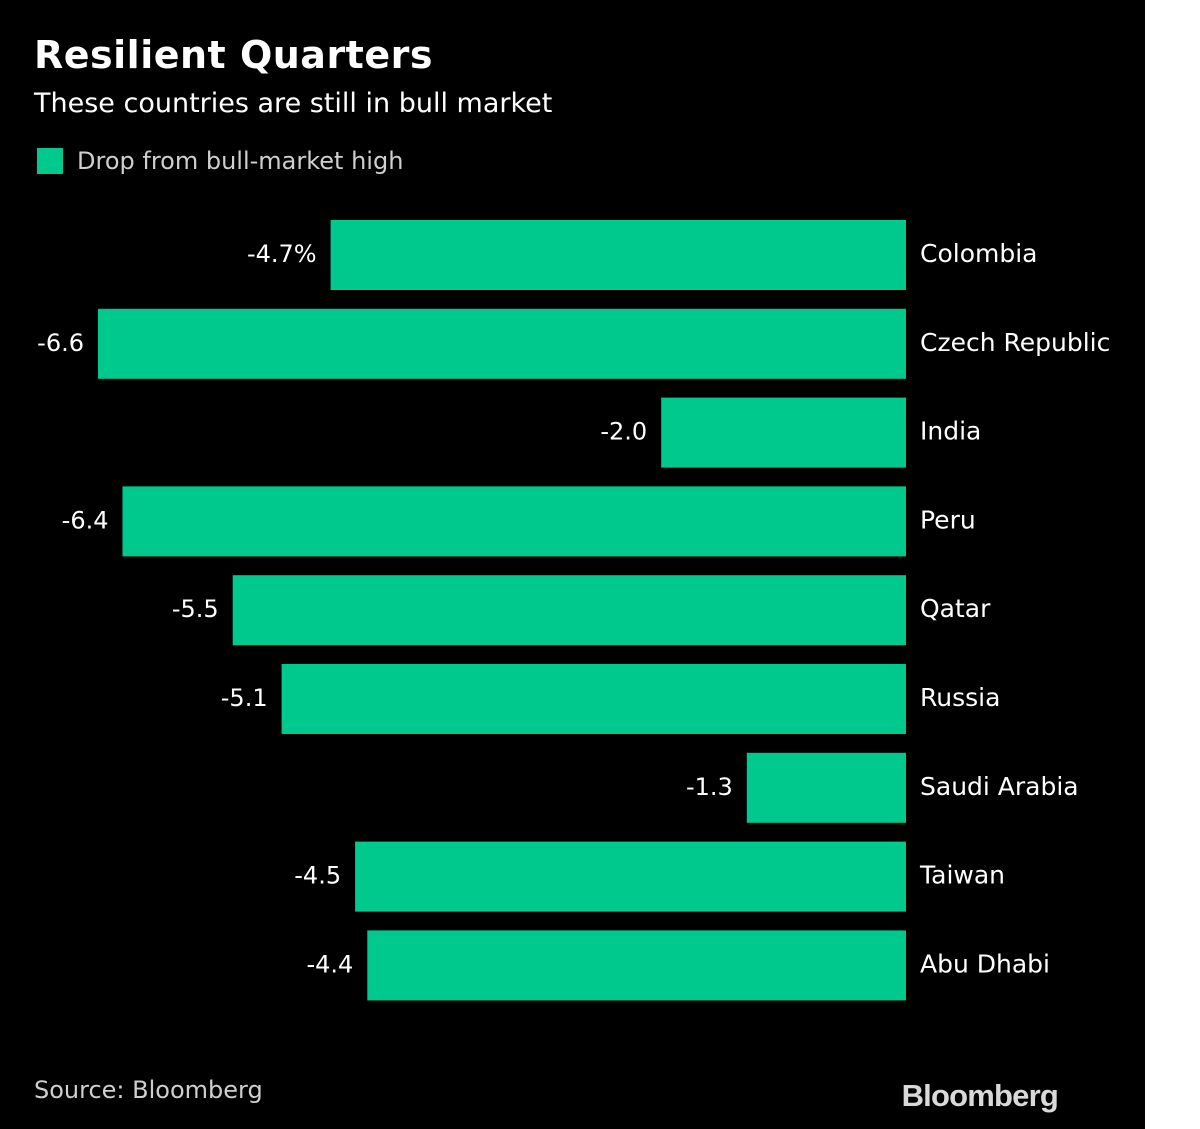  What do you see at coordinates (948, 519) in the screenshot?
I see `category-label: Peru` at bounding box center [948, 519].